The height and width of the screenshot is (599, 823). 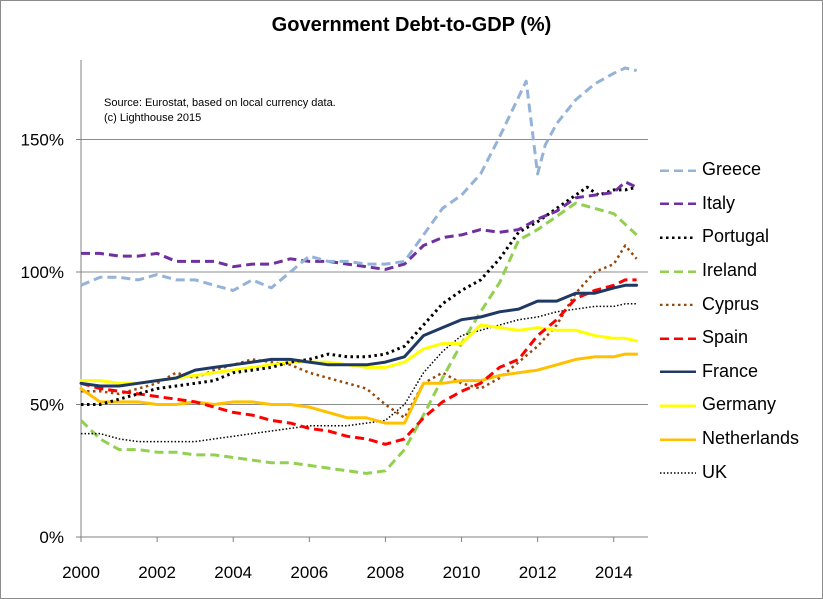 I want to click on legend-item-portugal: Portugal, so click(x=729, y=237).